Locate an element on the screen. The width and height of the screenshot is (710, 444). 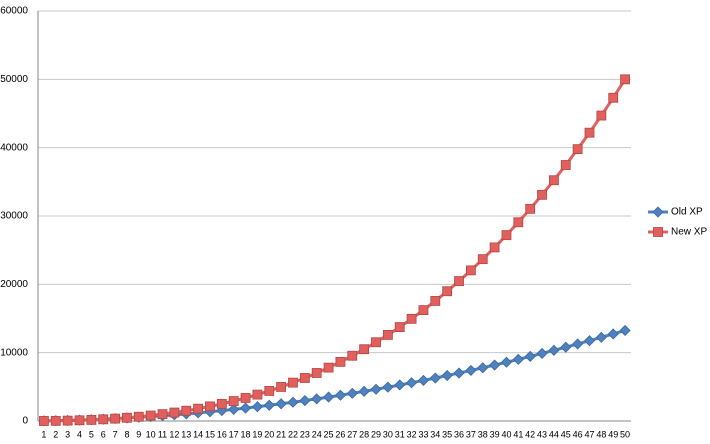
x-tick-label: 17 is located at coordinates (234, 434).